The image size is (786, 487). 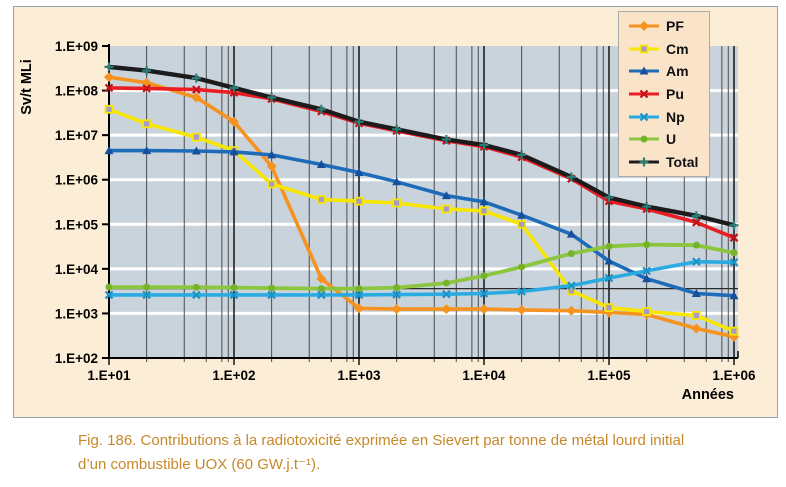 I want to click on y-tick-label: 1.E+07, so click(x=76, y=135).